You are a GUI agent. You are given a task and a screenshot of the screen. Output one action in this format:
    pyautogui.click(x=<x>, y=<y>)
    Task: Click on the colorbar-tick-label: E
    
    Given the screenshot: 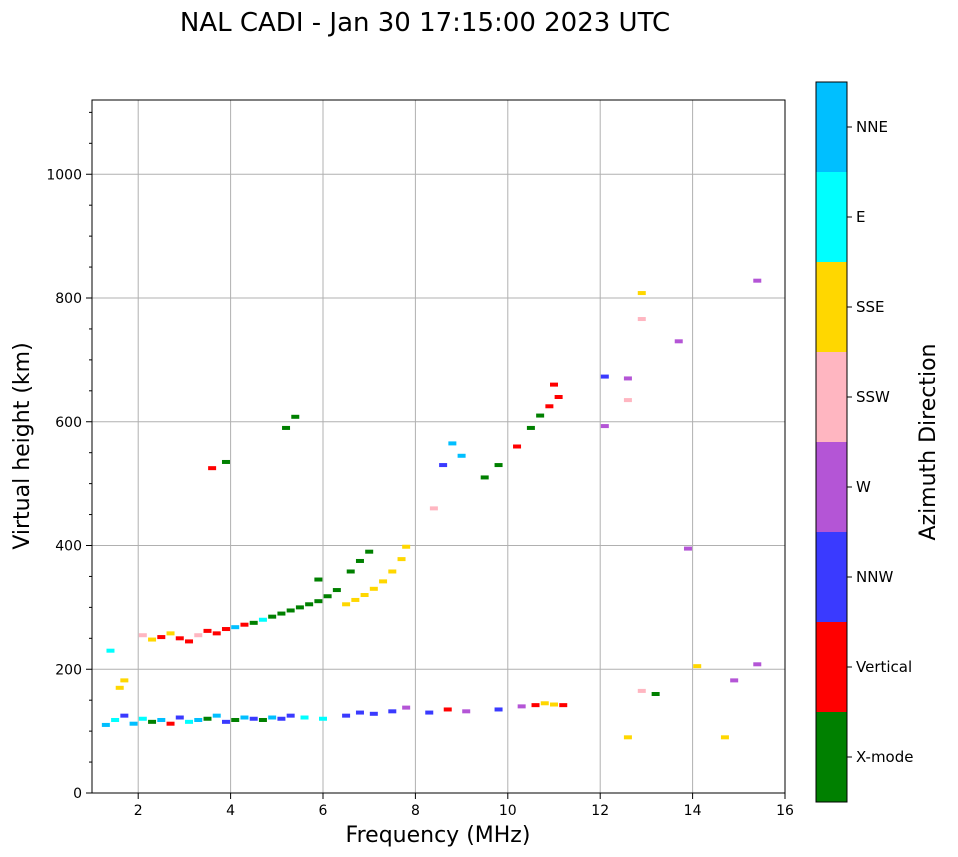 What is the action you would take?
    pyautogui.click(x=860, y=217)
    